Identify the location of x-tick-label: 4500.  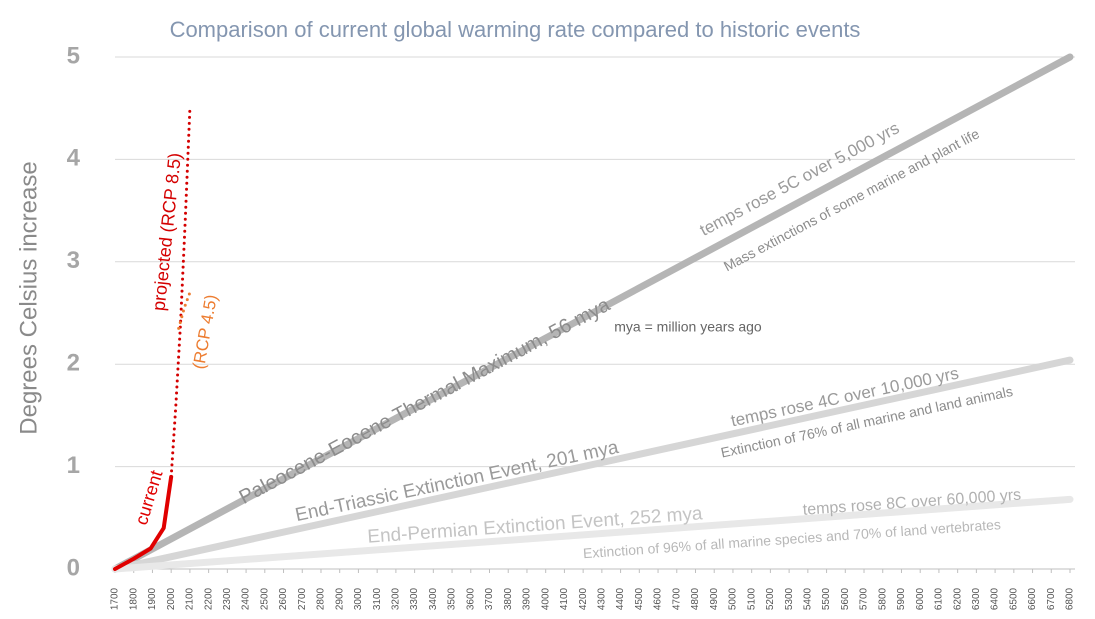
(639, 598).